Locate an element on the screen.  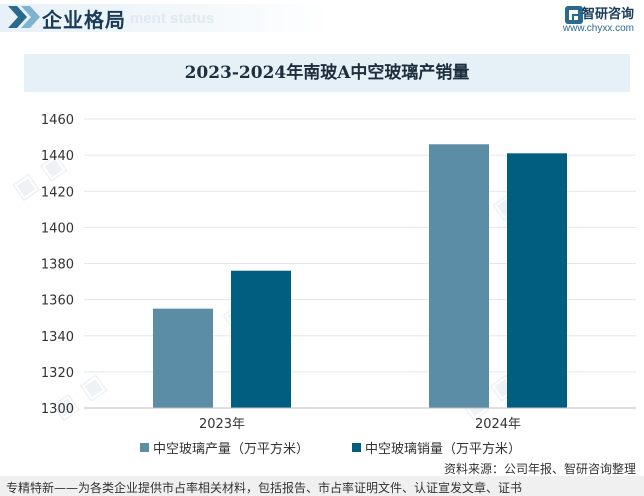
x-tick-label: 2023年 is located at coordinates (222, 424).